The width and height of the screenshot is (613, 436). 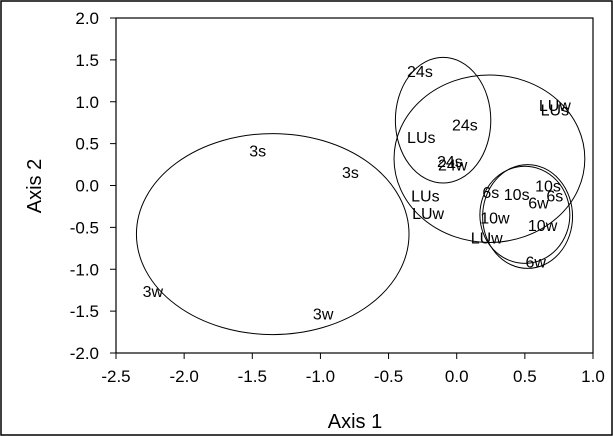 I want to click on x-tick-label: -0.5, so click(x=388, y=376).